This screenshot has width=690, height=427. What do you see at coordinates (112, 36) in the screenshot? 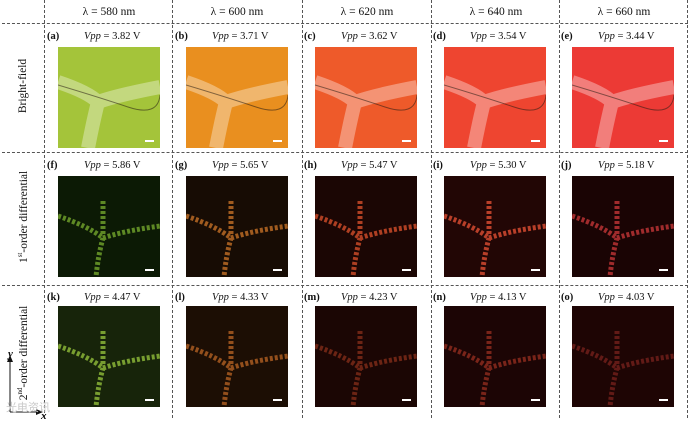
I see `vpp-value: Vpp = 3.82 V` at bounding box center [112, 36].